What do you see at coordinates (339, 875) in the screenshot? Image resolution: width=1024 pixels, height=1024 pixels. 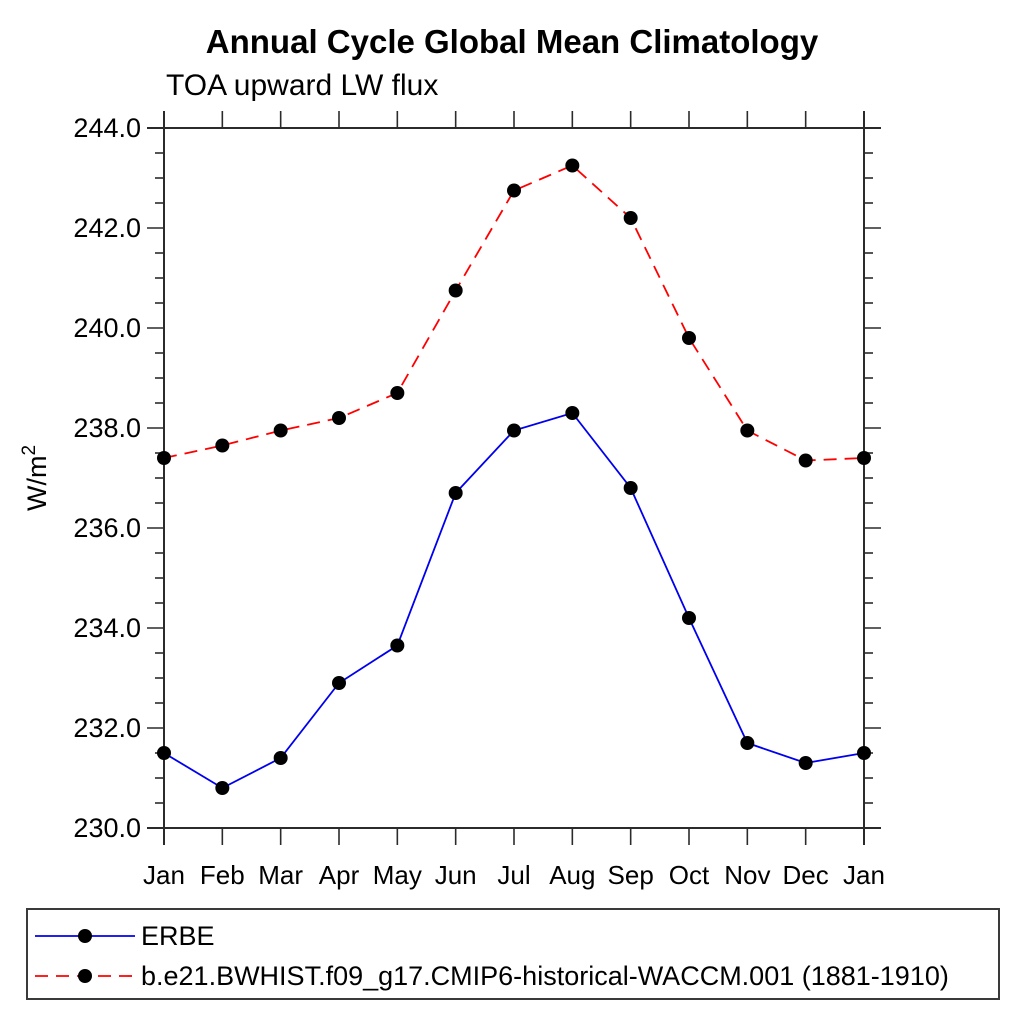 I see `x-tick-label: Apr` at bounding box center [339, 875].